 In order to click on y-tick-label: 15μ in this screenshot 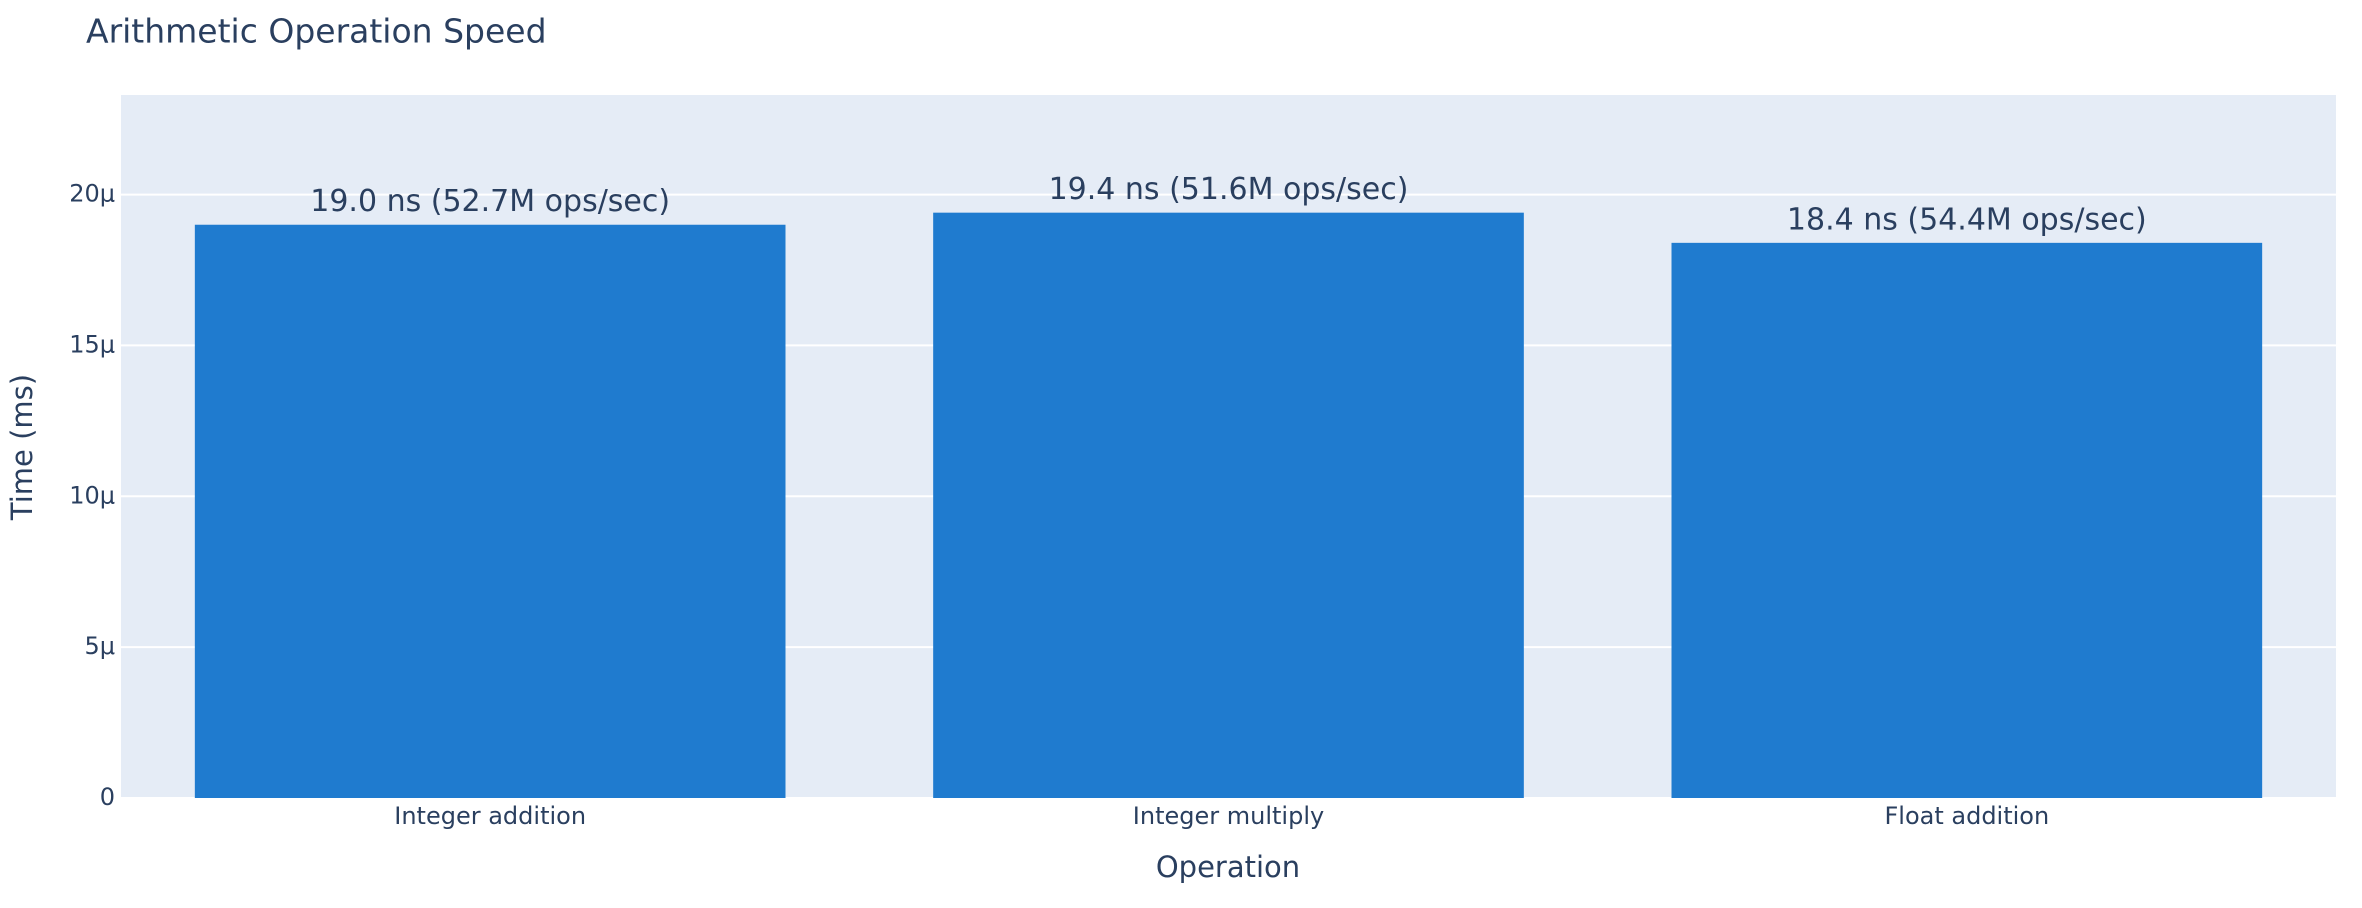, I will do `click(92, 344)`.